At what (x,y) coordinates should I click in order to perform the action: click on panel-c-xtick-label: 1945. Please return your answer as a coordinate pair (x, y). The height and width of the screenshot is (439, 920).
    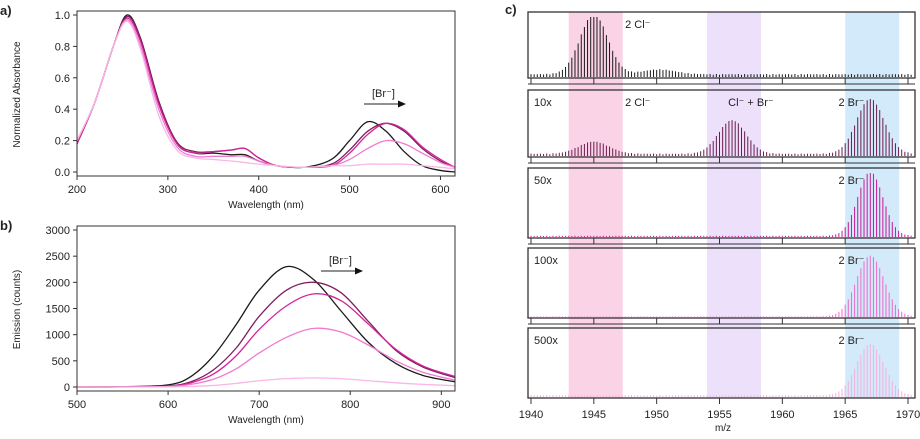
    Looking at the image, I should click on (594, 415).